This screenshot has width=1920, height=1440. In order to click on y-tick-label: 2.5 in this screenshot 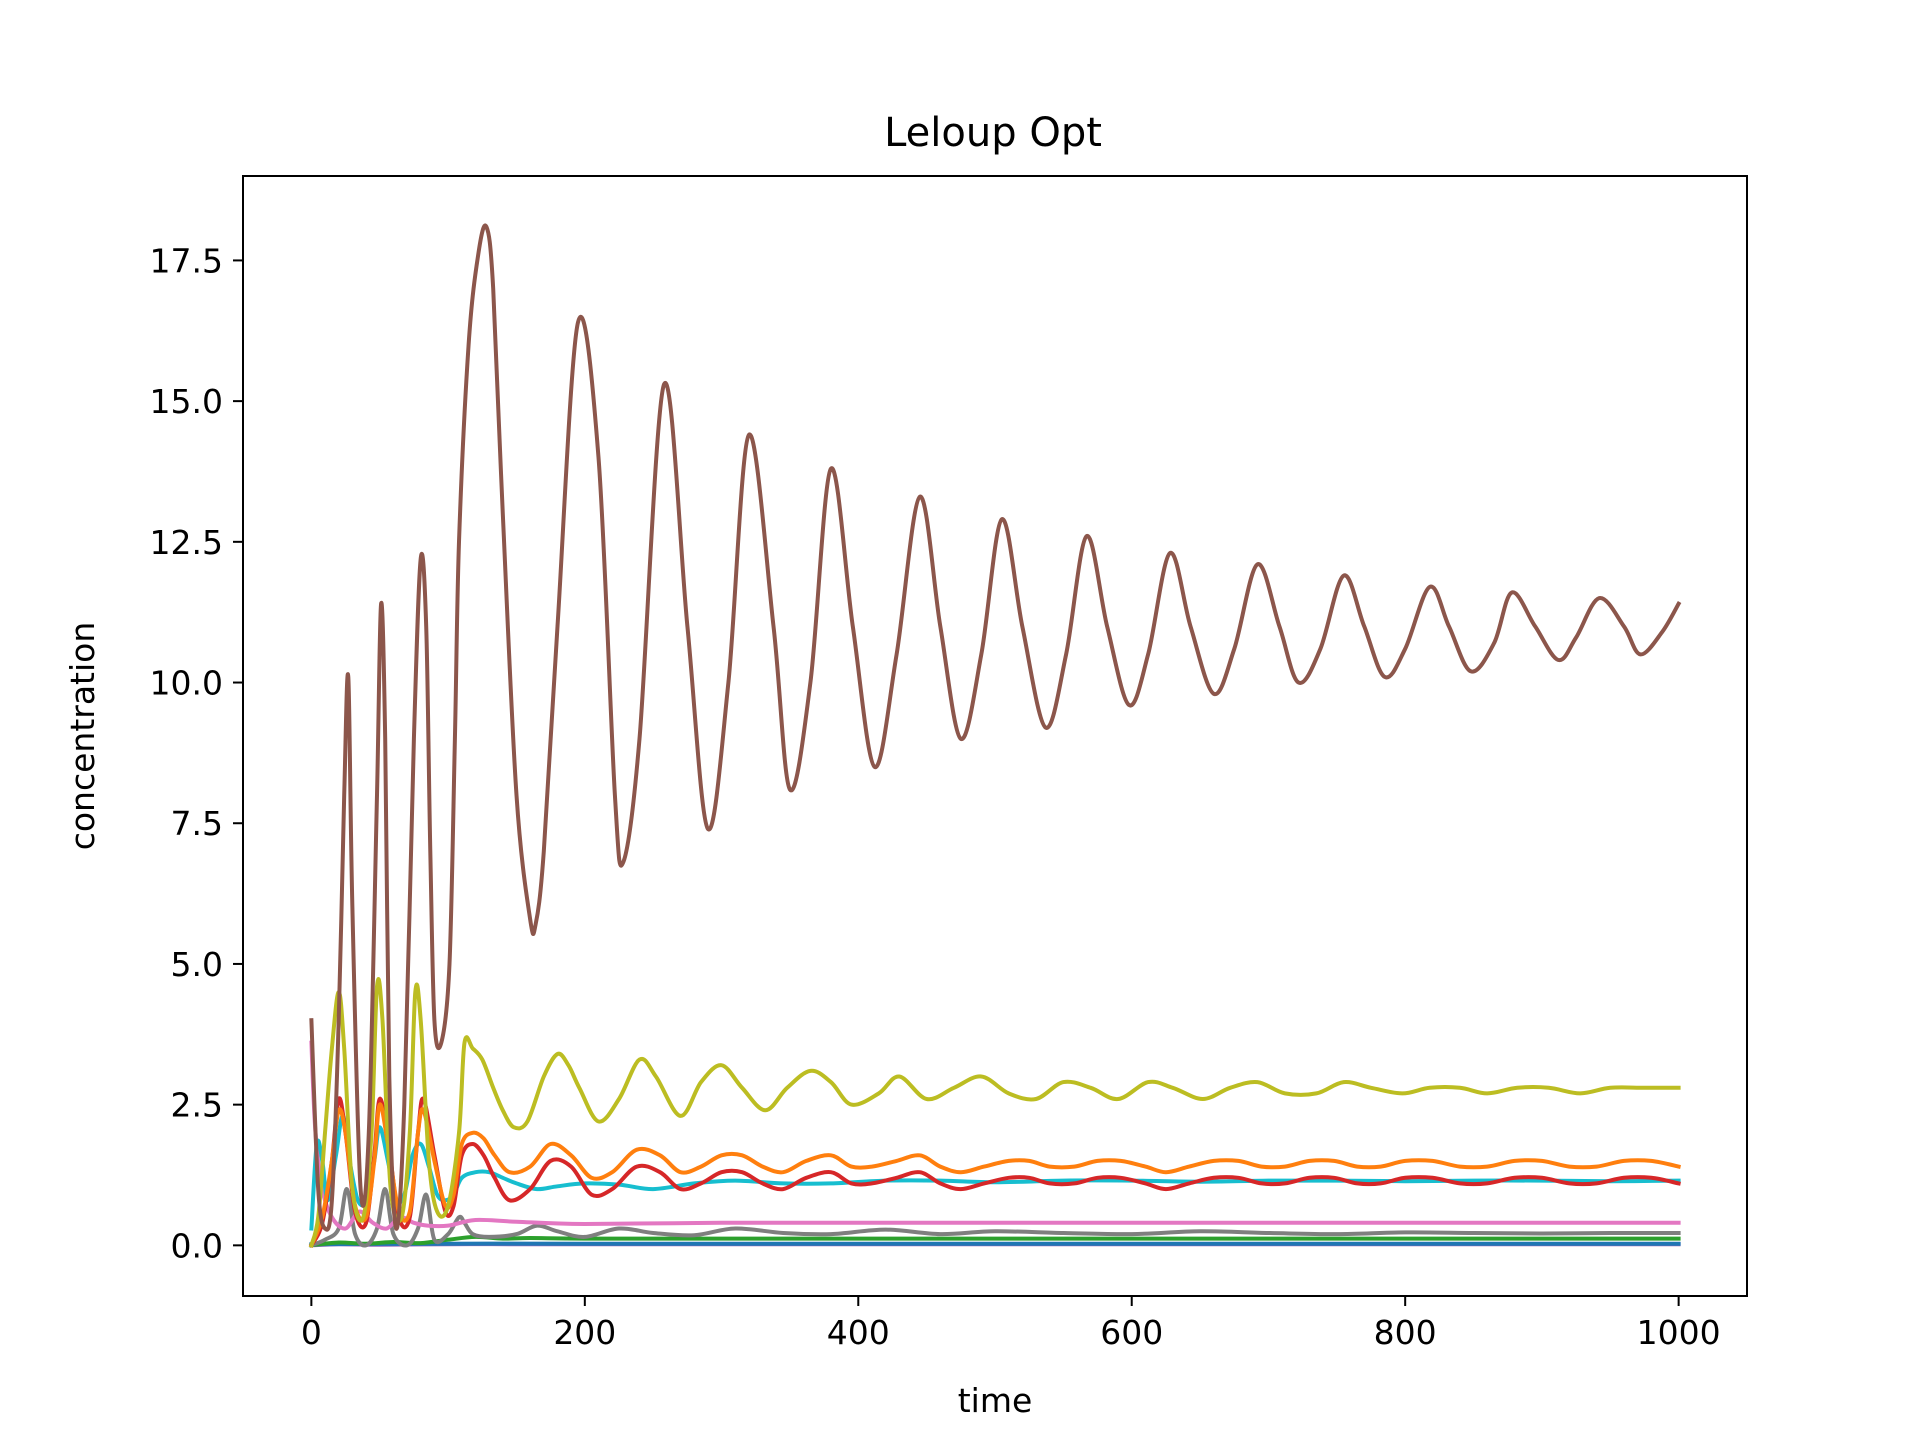, I will do `click(197, 1105)`.